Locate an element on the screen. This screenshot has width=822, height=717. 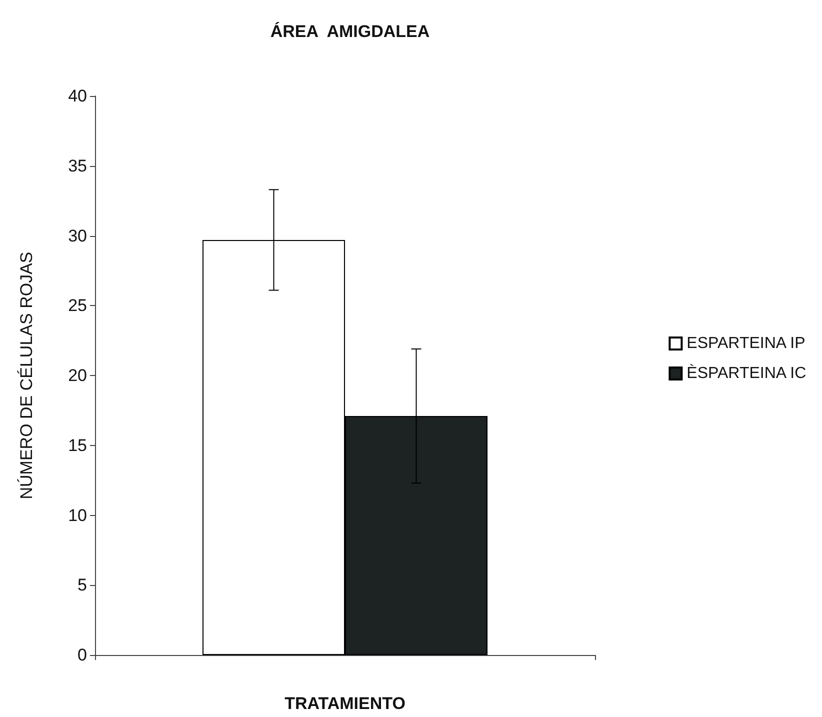
y-tick-label: 30 is located at coordinates (77, 236).